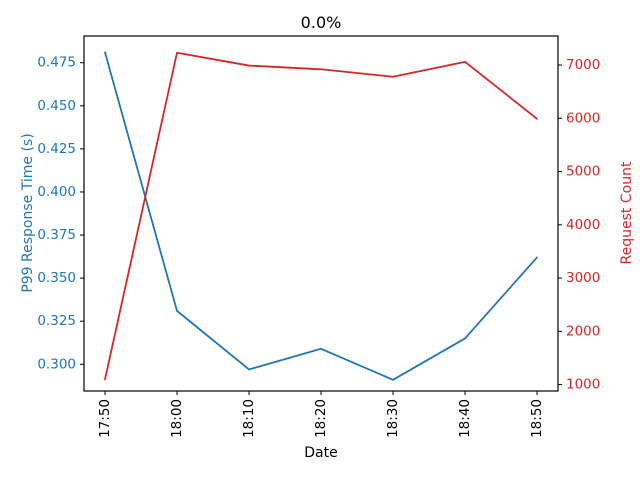 The height and width of the screenshot is (480, 640). Describe the element at coordinates (249, 418) in the screenshot. I see `x-tick-label: 18:10` at that location.